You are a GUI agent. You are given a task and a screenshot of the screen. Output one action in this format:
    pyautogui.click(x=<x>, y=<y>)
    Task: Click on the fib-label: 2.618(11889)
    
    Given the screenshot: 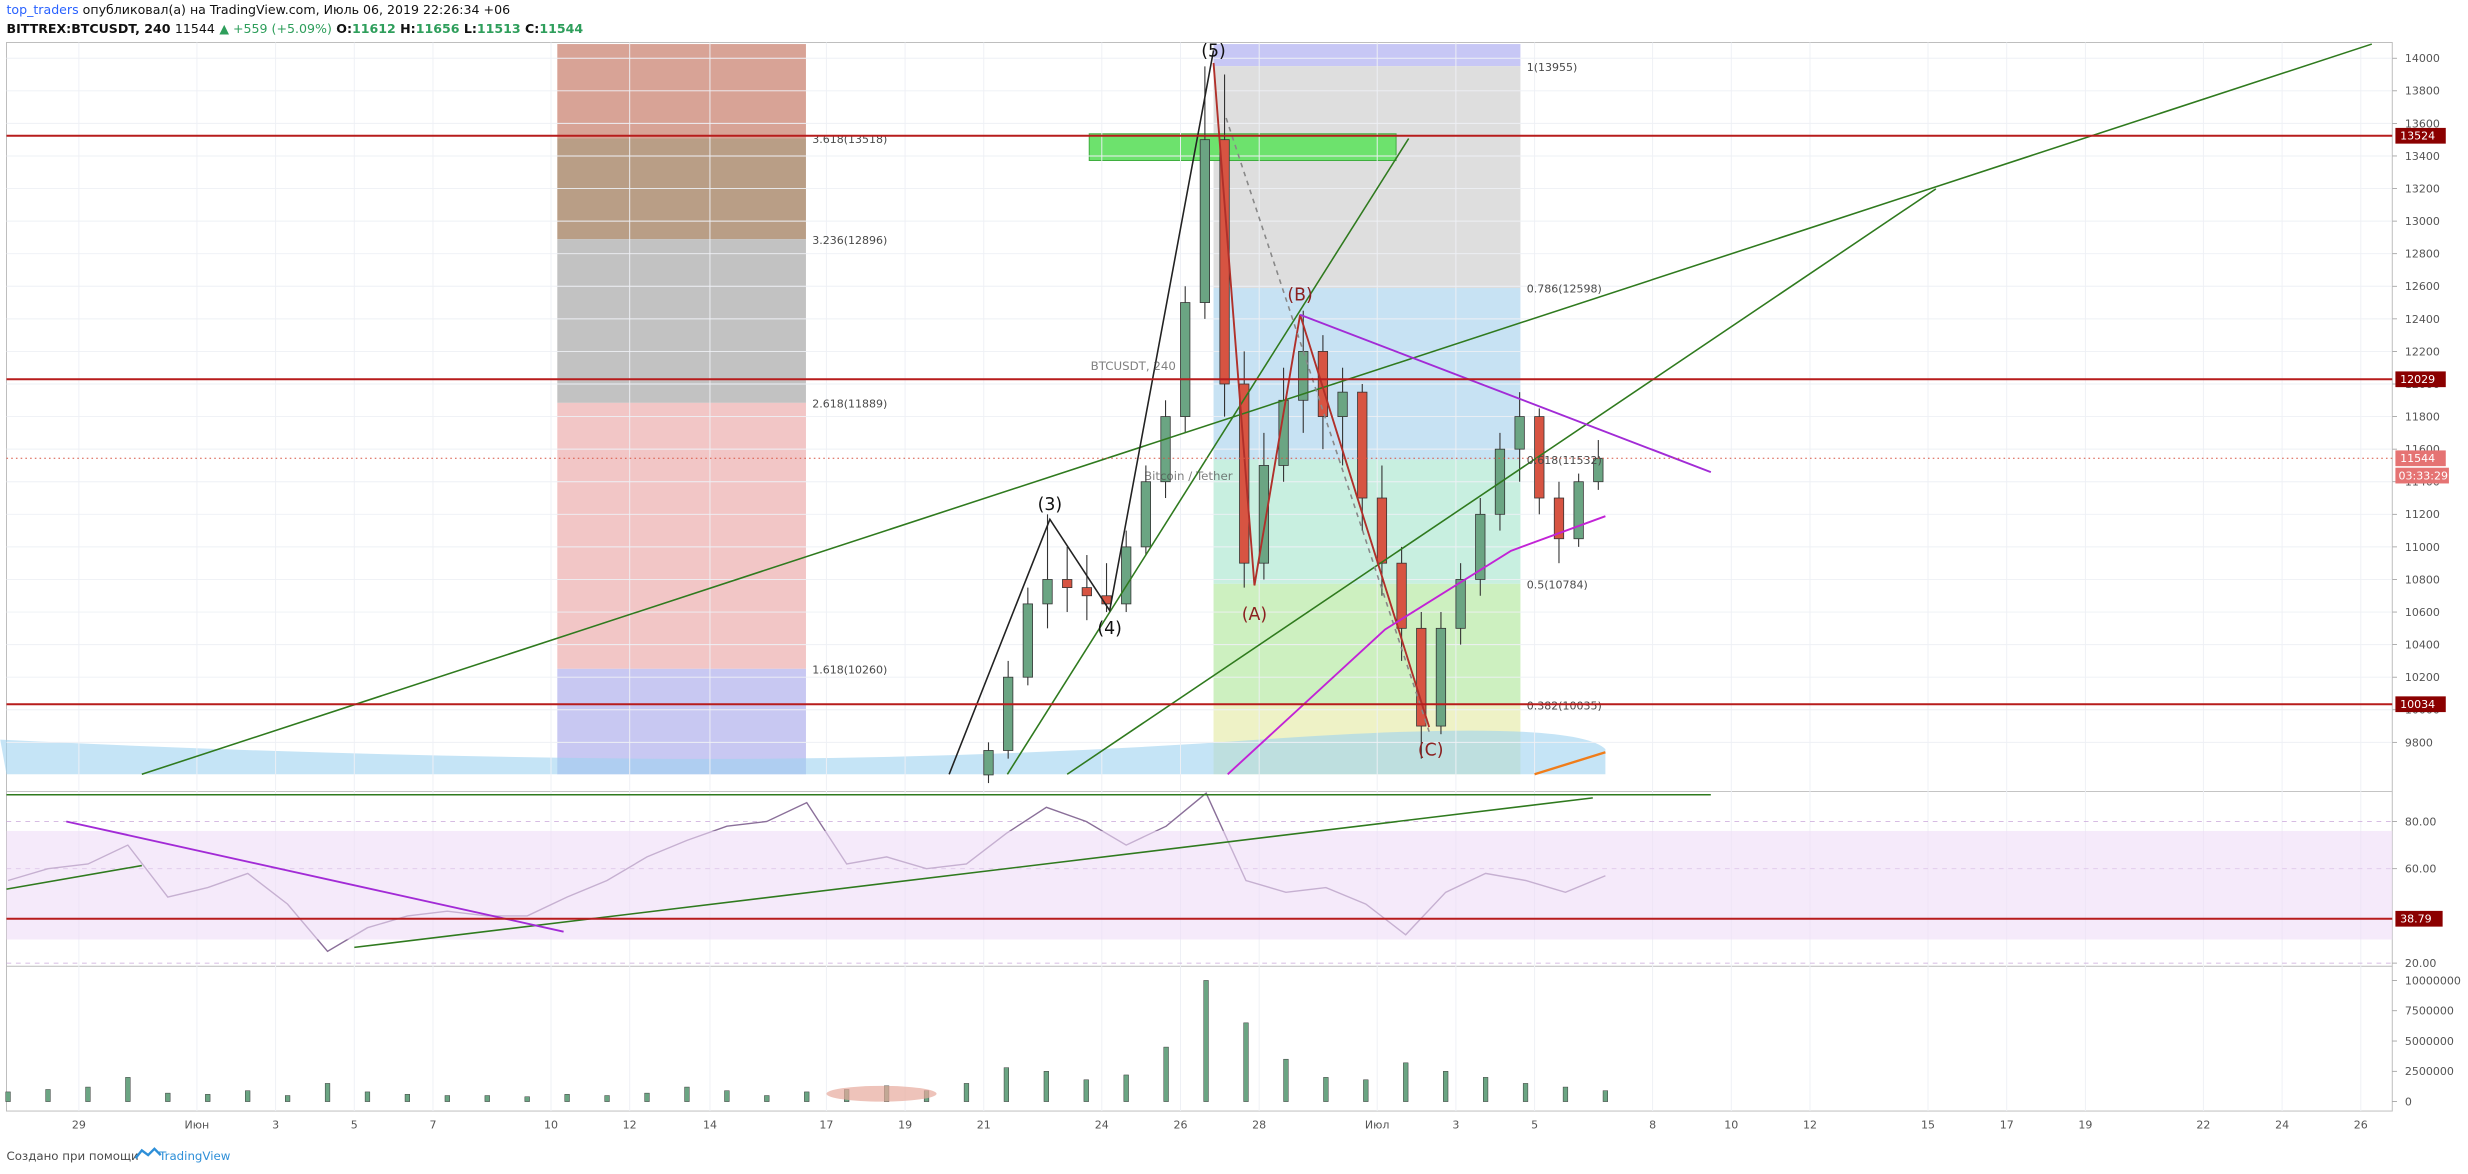 What is the action you would take?
    pyautogui.click(x=849, y=404)
    